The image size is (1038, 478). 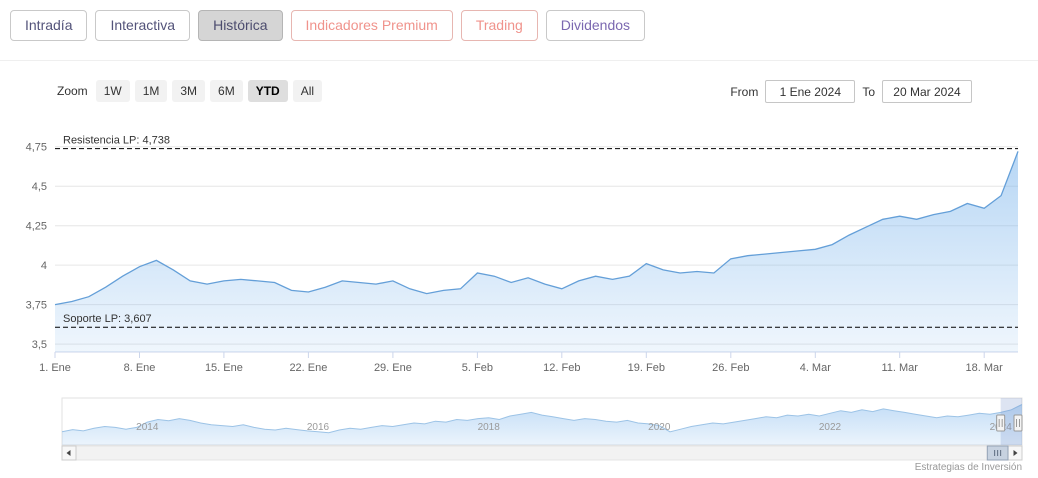 I want to click on scrollbar-track, so click(x=542, y=453).